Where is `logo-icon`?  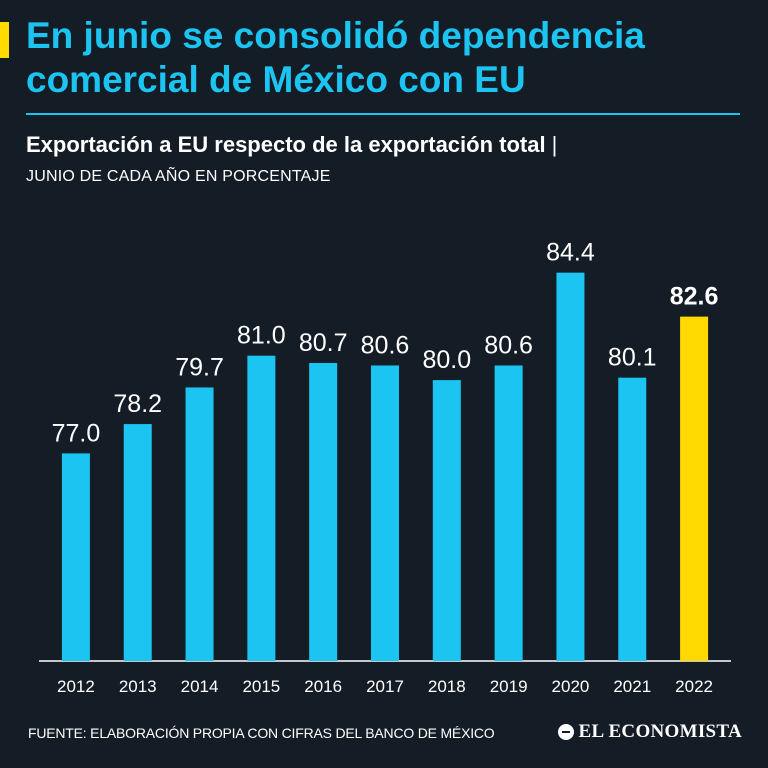 logo-icon is located at coordinates (565, 732).